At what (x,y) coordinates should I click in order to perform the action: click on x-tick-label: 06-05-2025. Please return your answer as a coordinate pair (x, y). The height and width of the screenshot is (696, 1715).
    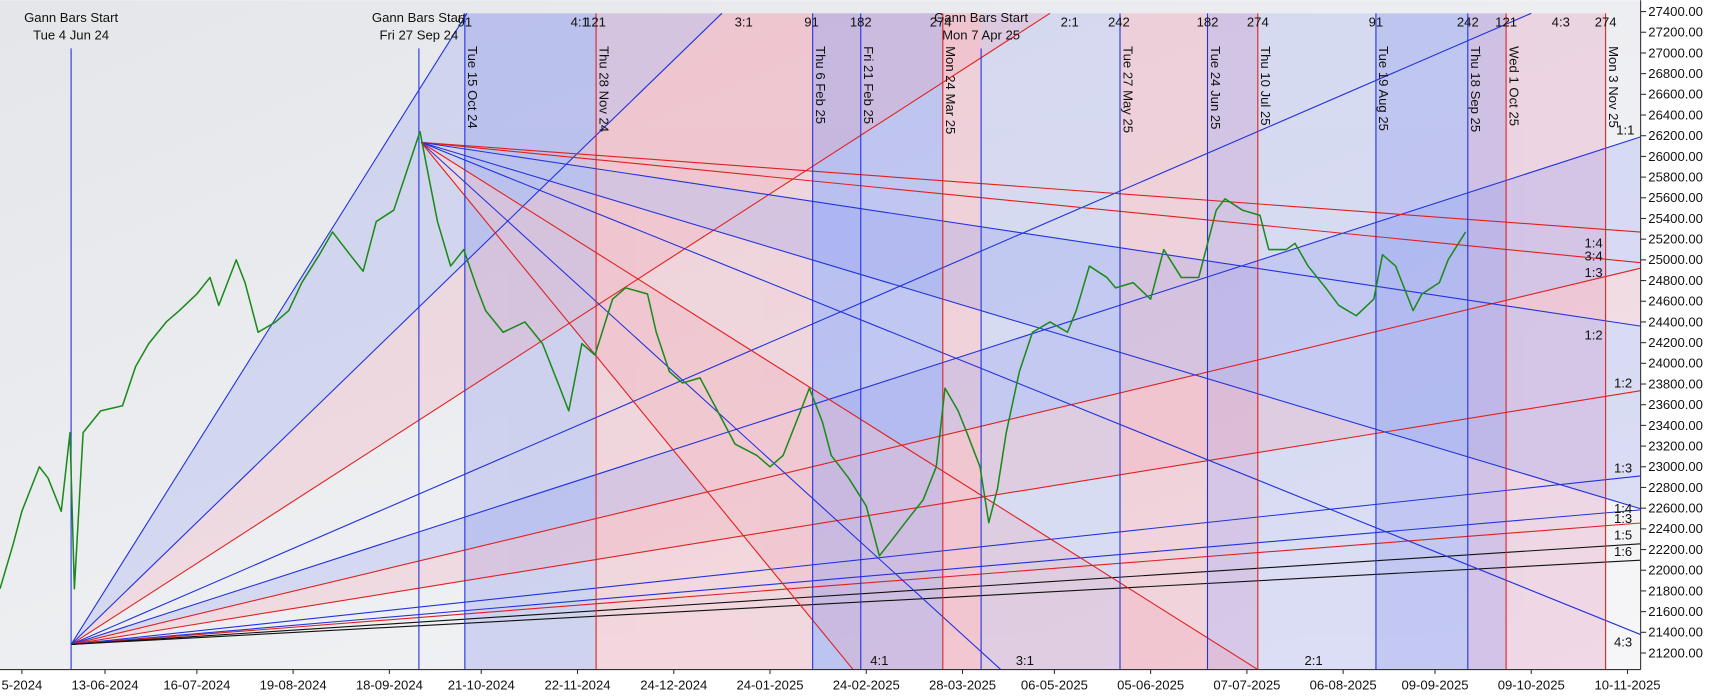
    Looking at the image, I should click on (1054, 684).